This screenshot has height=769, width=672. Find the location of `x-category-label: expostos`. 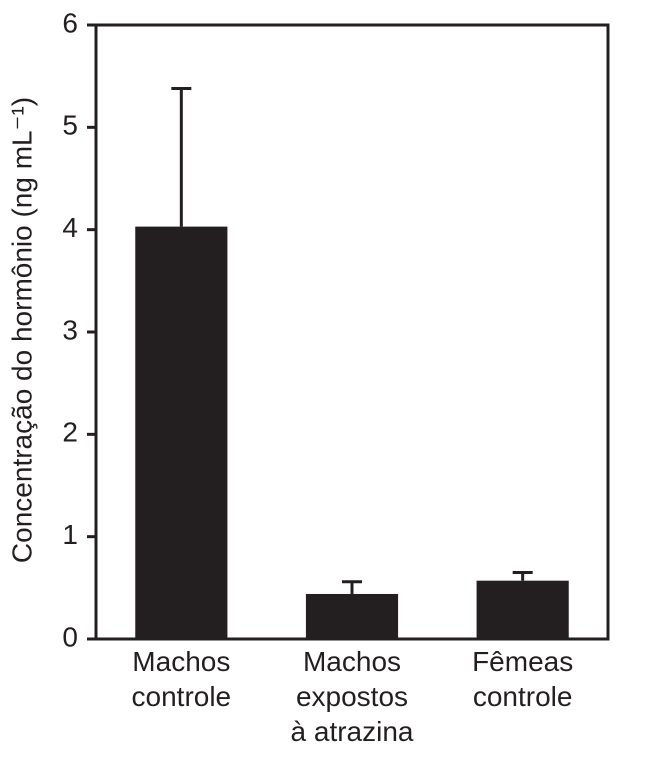

x-category-label: expostos is located at coordinates (352, 696).